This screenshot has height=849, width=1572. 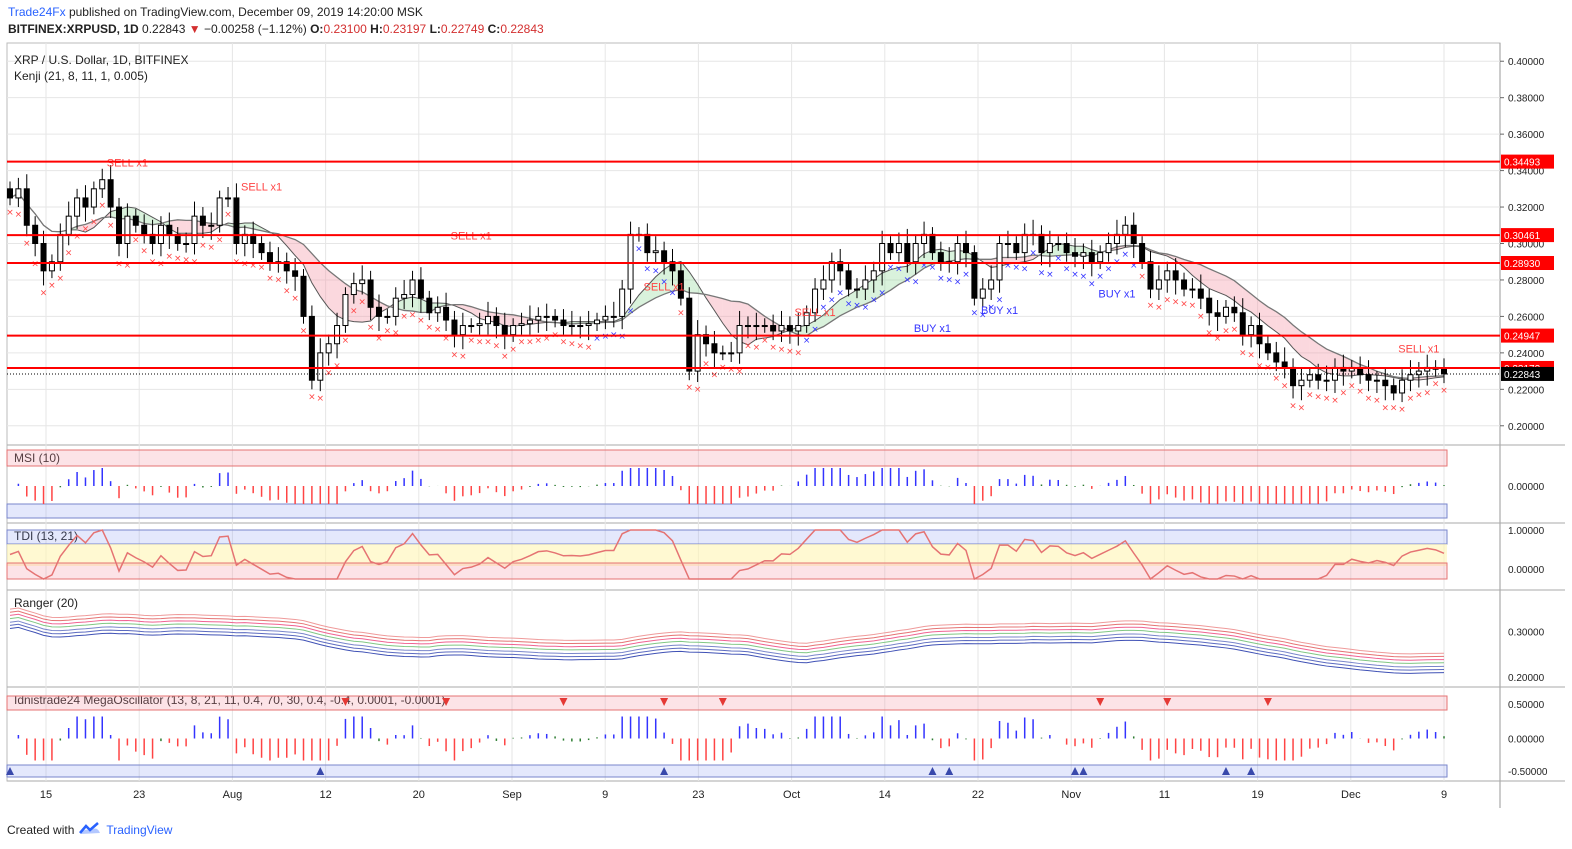 What do you see at coordinates (255, 29) in the screenshot?
I see `change-value: −0.00258 (−1.12%)` at bounding box center [255, 29].